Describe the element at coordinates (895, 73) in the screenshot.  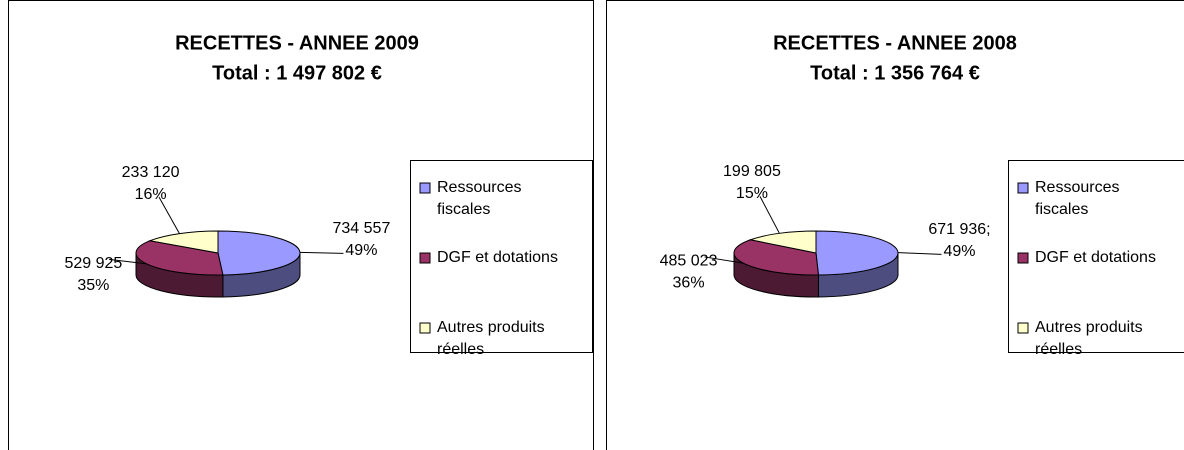
I see `chart-subtitle: Total : 1 356 764 €` at that location.